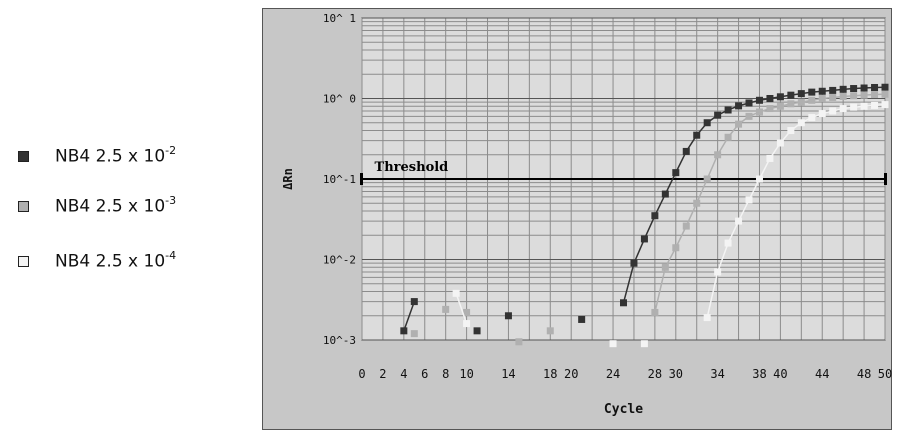 The height and width of the screenshot is (438, 906). Describe the element at coordinates (339, 179) in the screenshot. I see `y-tick-label: 10^-1` at that location.